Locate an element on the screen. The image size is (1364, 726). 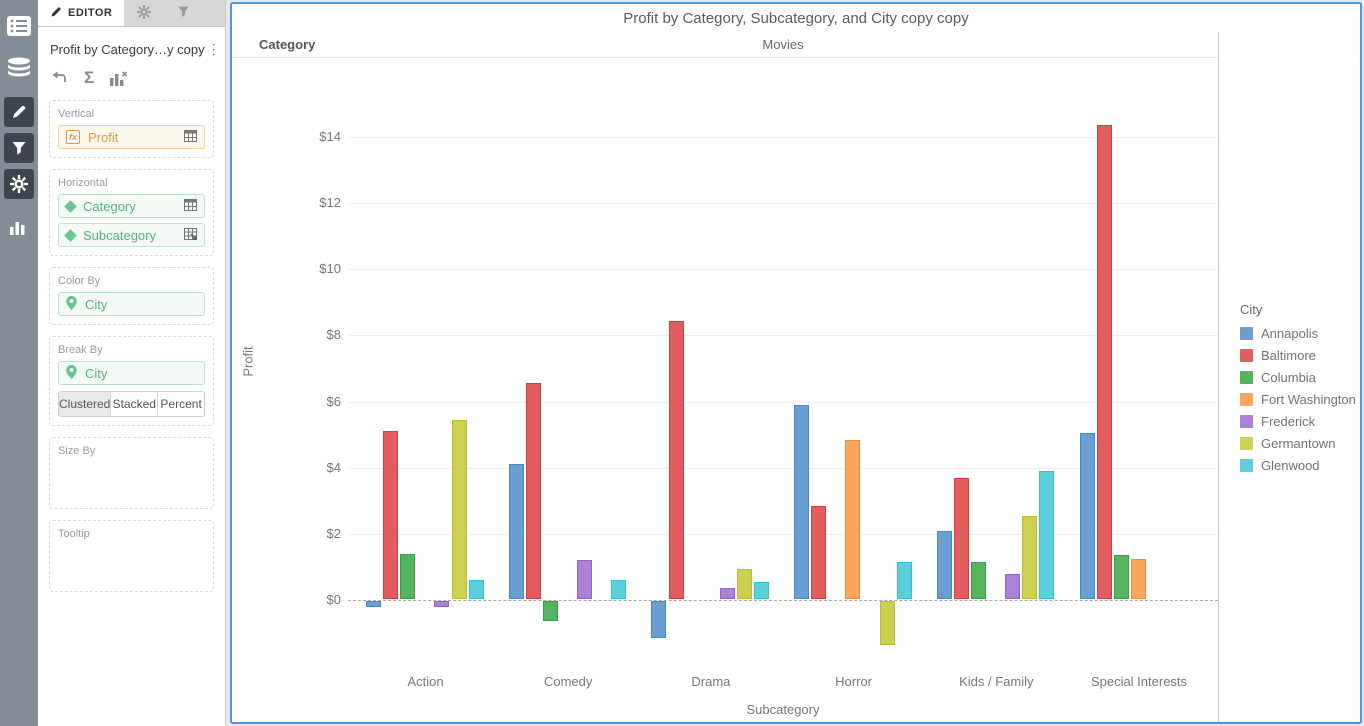
legend-item-label: Glenwood is located at coordinates (1290, 465).